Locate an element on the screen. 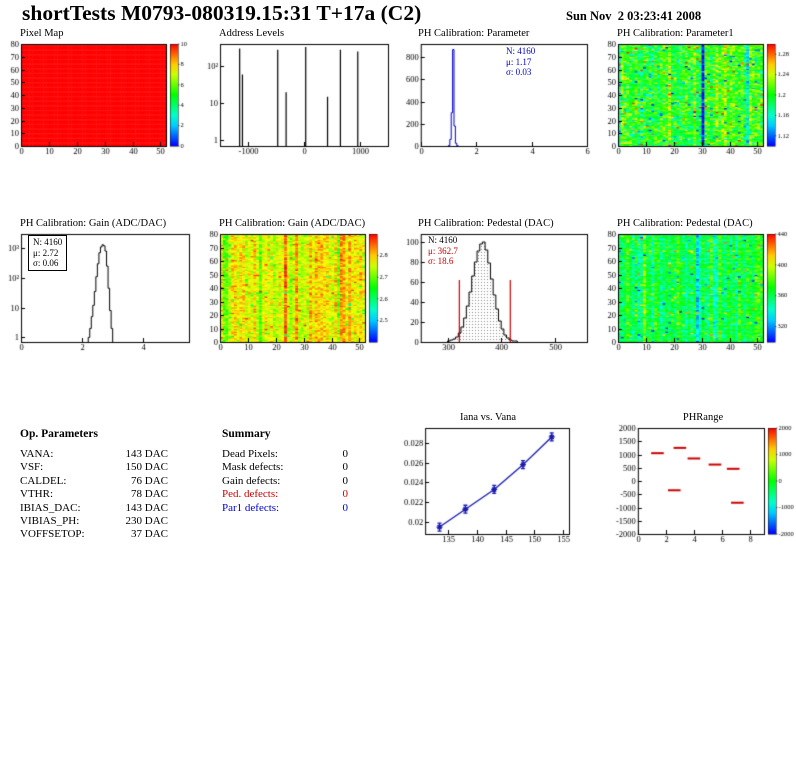 The image size is (796, 772). panel-address-levels: Address Levels is located at coordinates (299, 93).